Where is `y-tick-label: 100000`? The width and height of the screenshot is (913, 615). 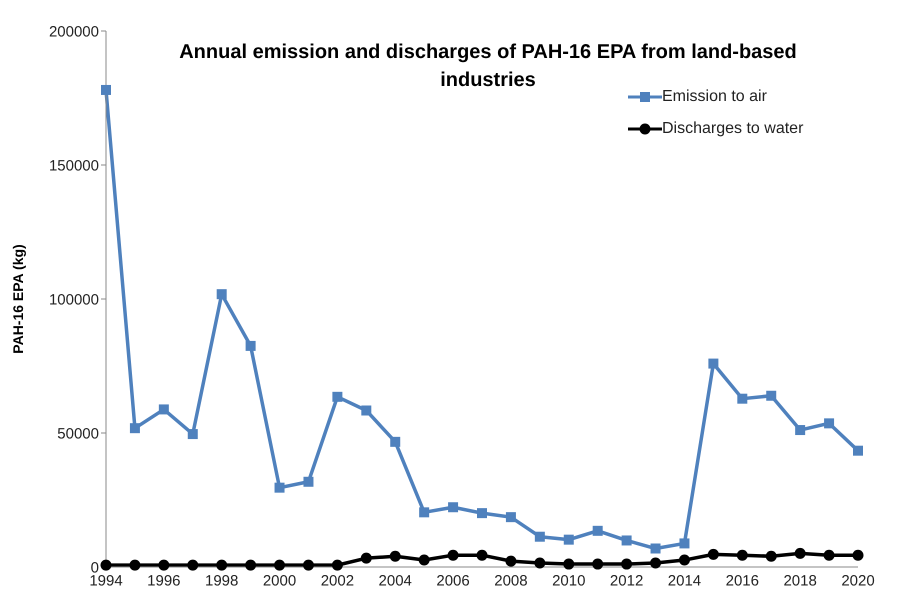 y-tick-label: 100000 is located at coordinates (73, 299).